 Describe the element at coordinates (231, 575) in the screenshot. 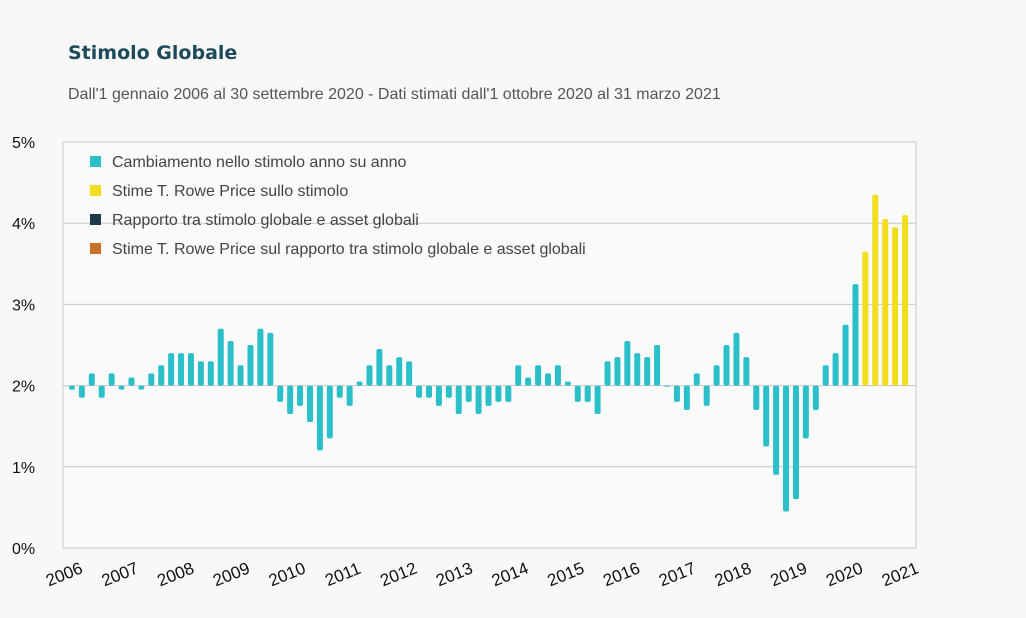

I see `x-tick-label: 2009` at that location.